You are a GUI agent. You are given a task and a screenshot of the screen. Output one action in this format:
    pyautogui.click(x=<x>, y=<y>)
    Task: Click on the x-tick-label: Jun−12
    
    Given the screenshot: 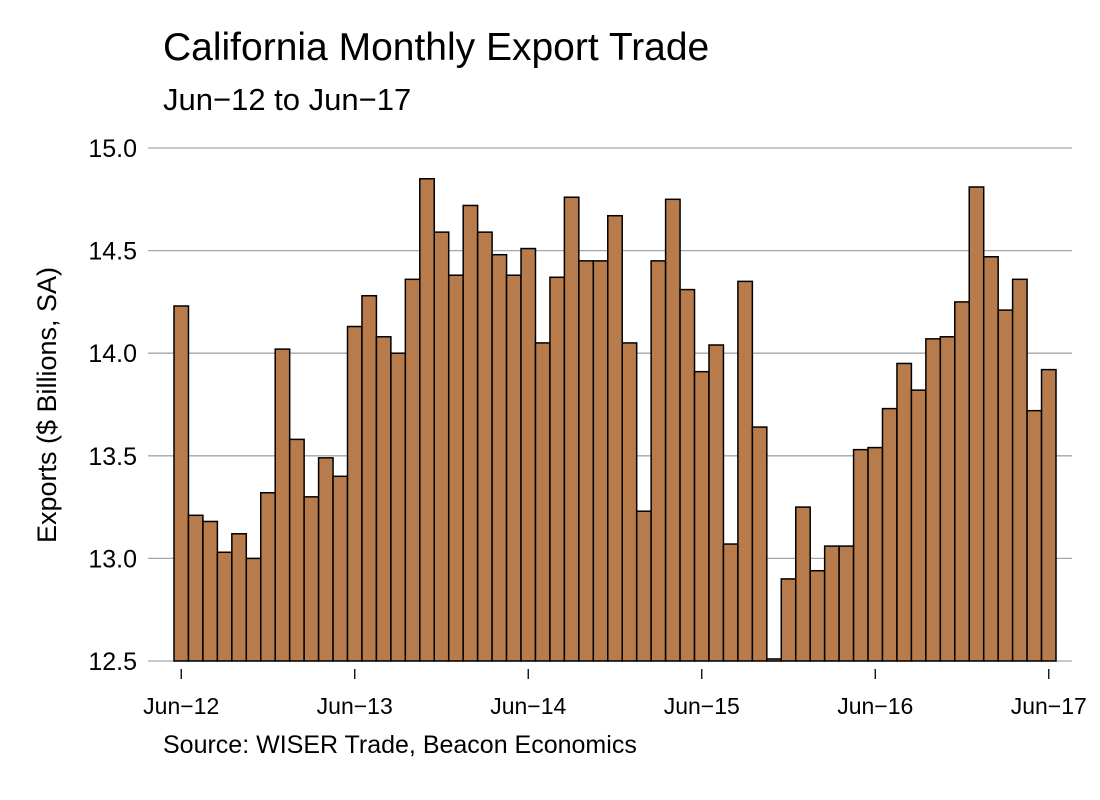 What is the action you would take?
    pyautogui.click(x=181, y=706)
    